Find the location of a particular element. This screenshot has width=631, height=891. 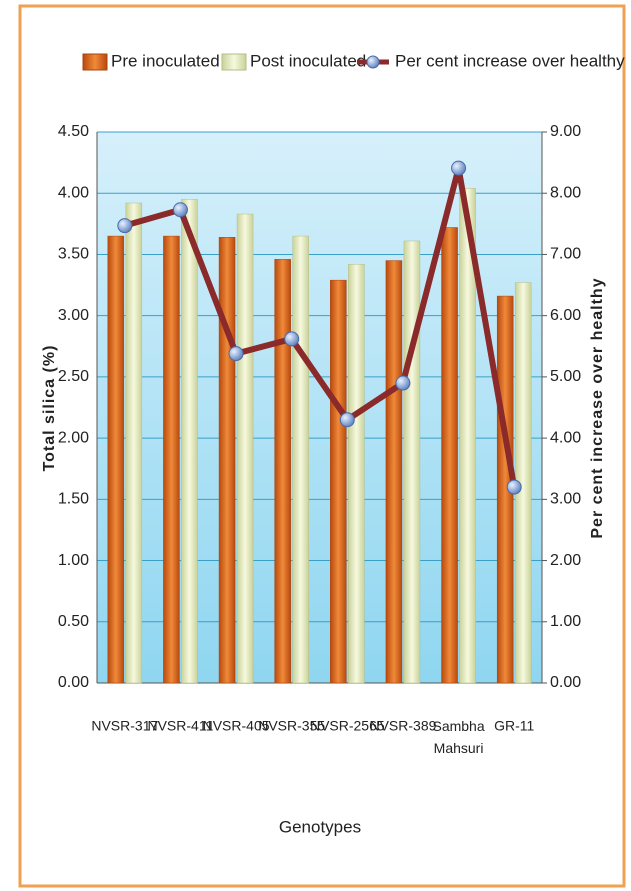

y-tick-label: 2.00 is located at coordinates (73, 437).